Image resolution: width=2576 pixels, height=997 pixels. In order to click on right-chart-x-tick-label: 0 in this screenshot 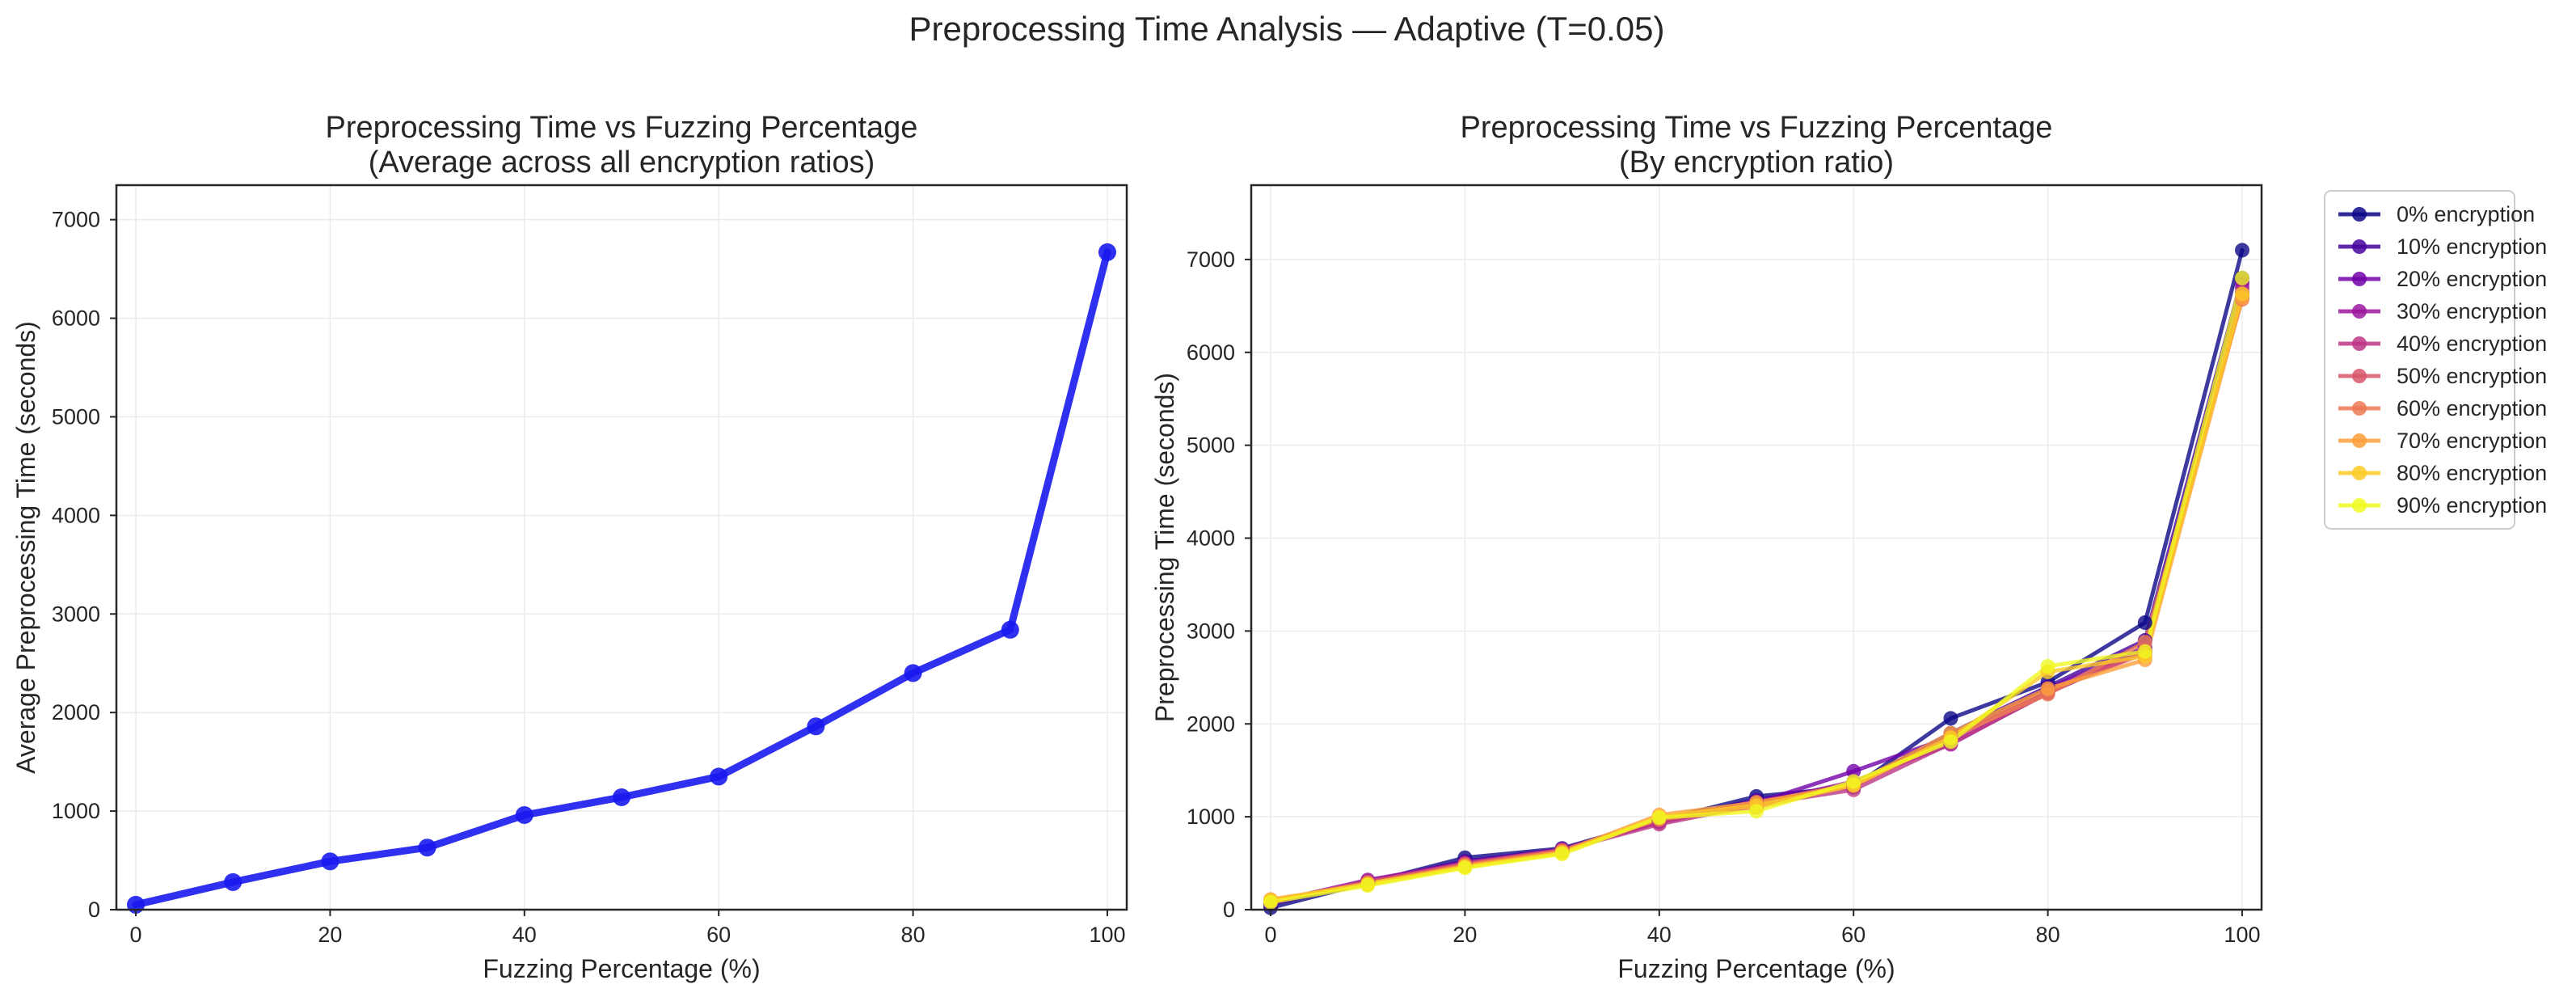, I will do `click(1271, 935)`.